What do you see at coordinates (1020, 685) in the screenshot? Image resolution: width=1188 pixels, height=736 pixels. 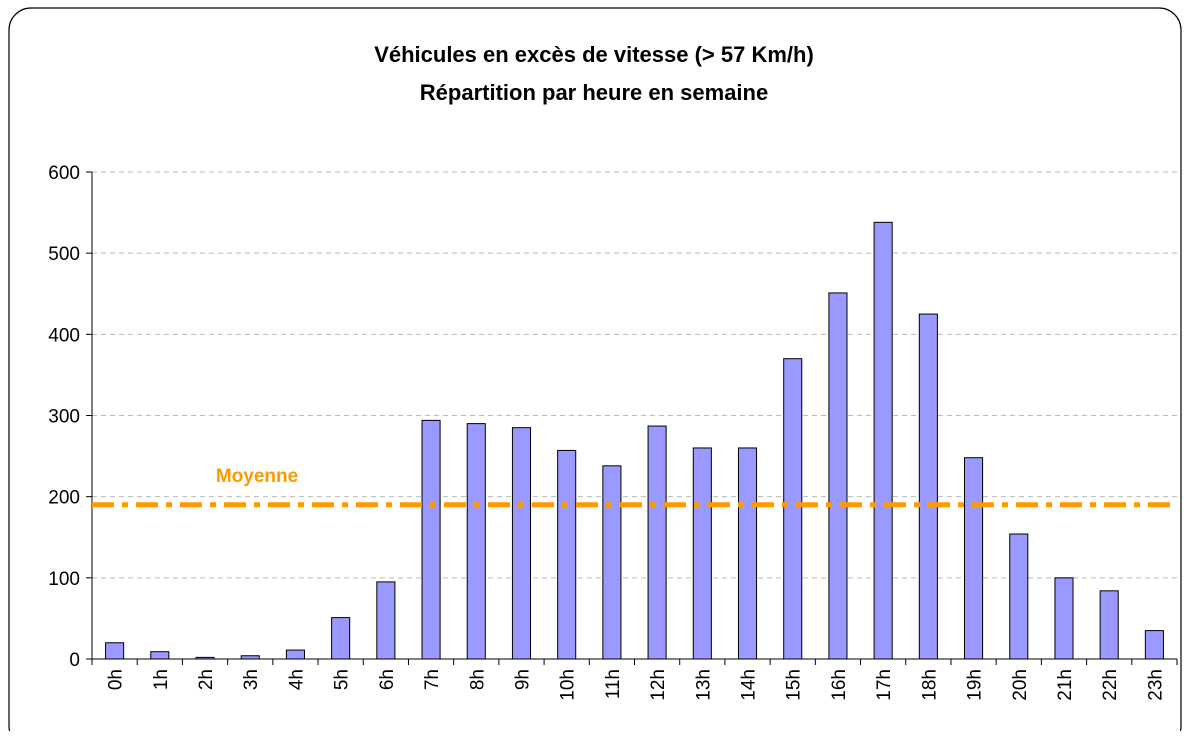 I see `x-tick-label: 20h` at bounding box center [1020, 685].